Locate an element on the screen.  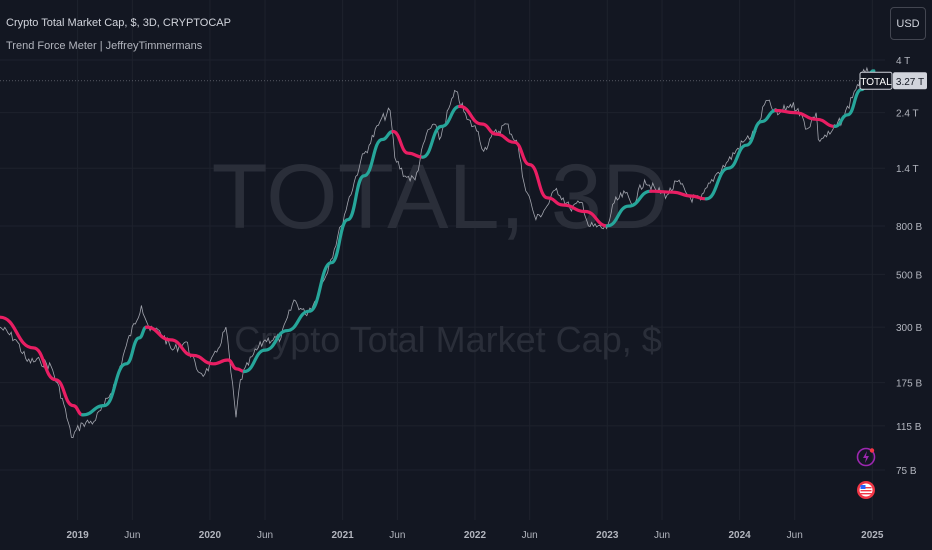
y-tick-label: 115 B is located at coordinates (909, 427).